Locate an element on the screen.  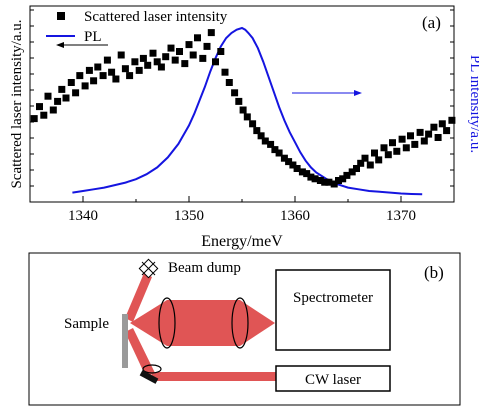
legend: Scattered laser intensity PL is located at coordinates (137, 27).